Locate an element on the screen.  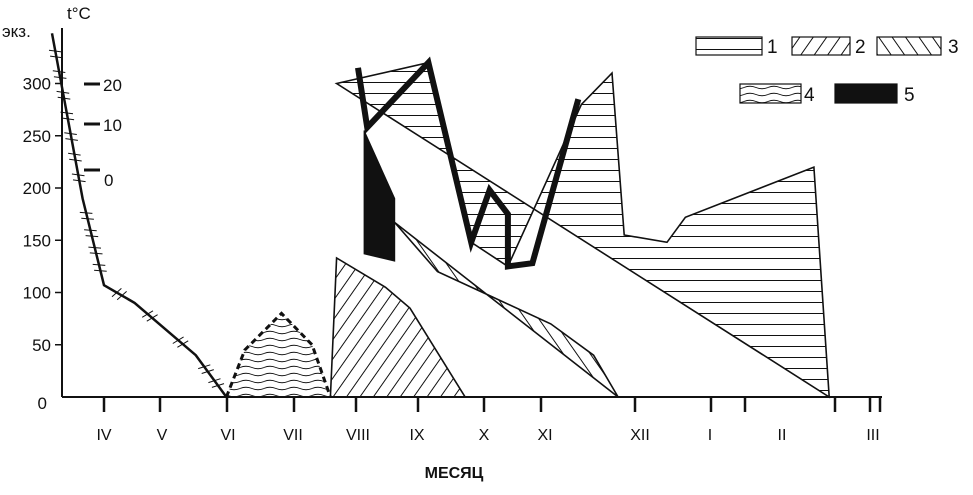
legend-item-1: 1 is located at coordinates (736, 47).